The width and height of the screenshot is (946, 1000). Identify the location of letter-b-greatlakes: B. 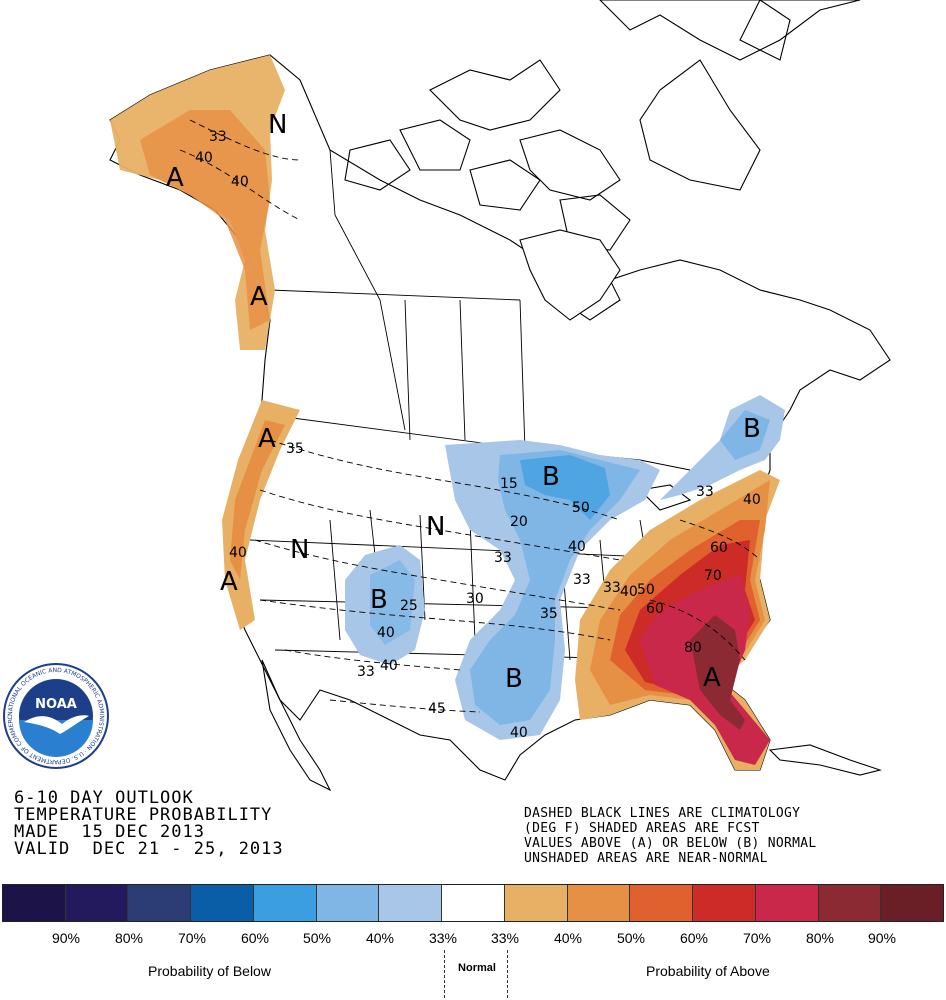
(551, 477).